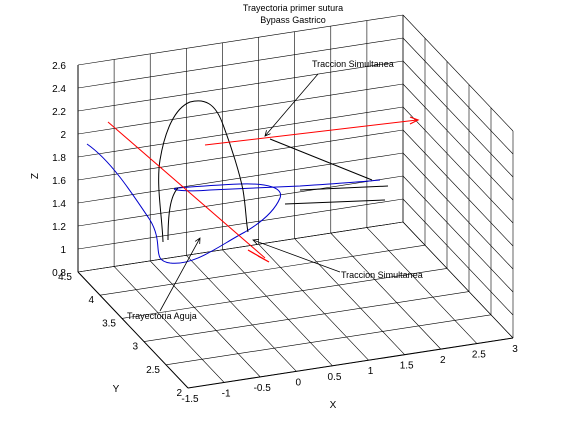  Describe the element at coordinates (91, 300) in the screenshot. I see `y-tick-label: 4` at that location.